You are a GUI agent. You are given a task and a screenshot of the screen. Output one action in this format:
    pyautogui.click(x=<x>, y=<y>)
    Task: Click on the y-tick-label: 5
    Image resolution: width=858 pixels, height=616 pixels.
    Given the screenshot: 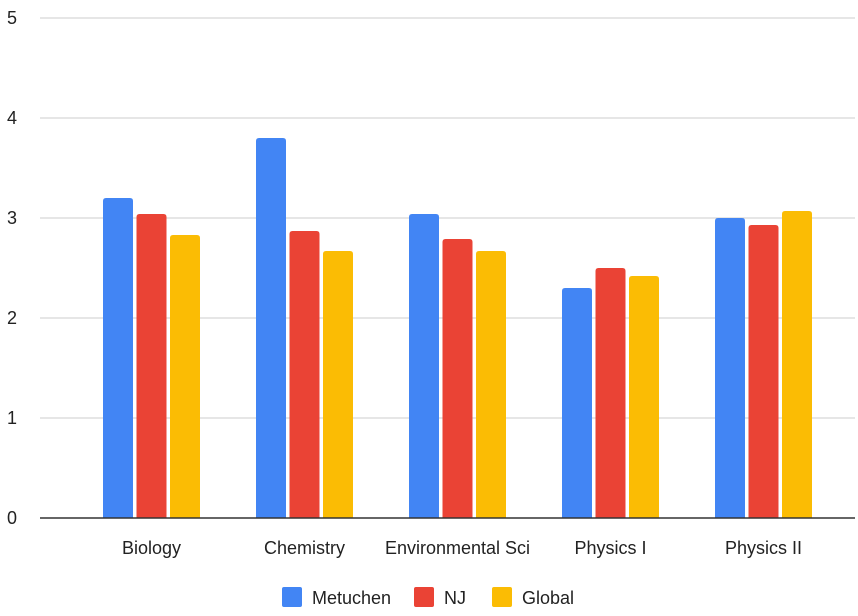 What is the action you would take?
    pyautogui.click(x=12, y=18)
    